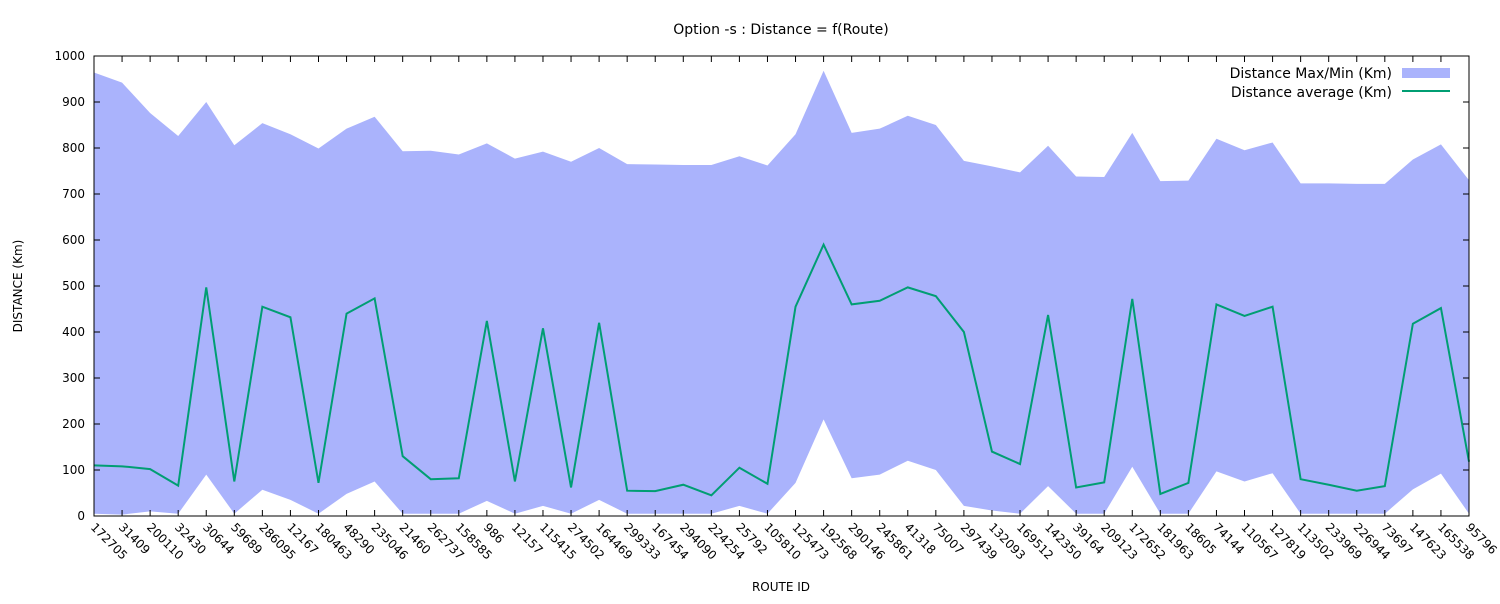 The width and height of the screenshot is (1500, 604). I want to click on y-axis-label: DISTANCE (Km), so click(18, 286).